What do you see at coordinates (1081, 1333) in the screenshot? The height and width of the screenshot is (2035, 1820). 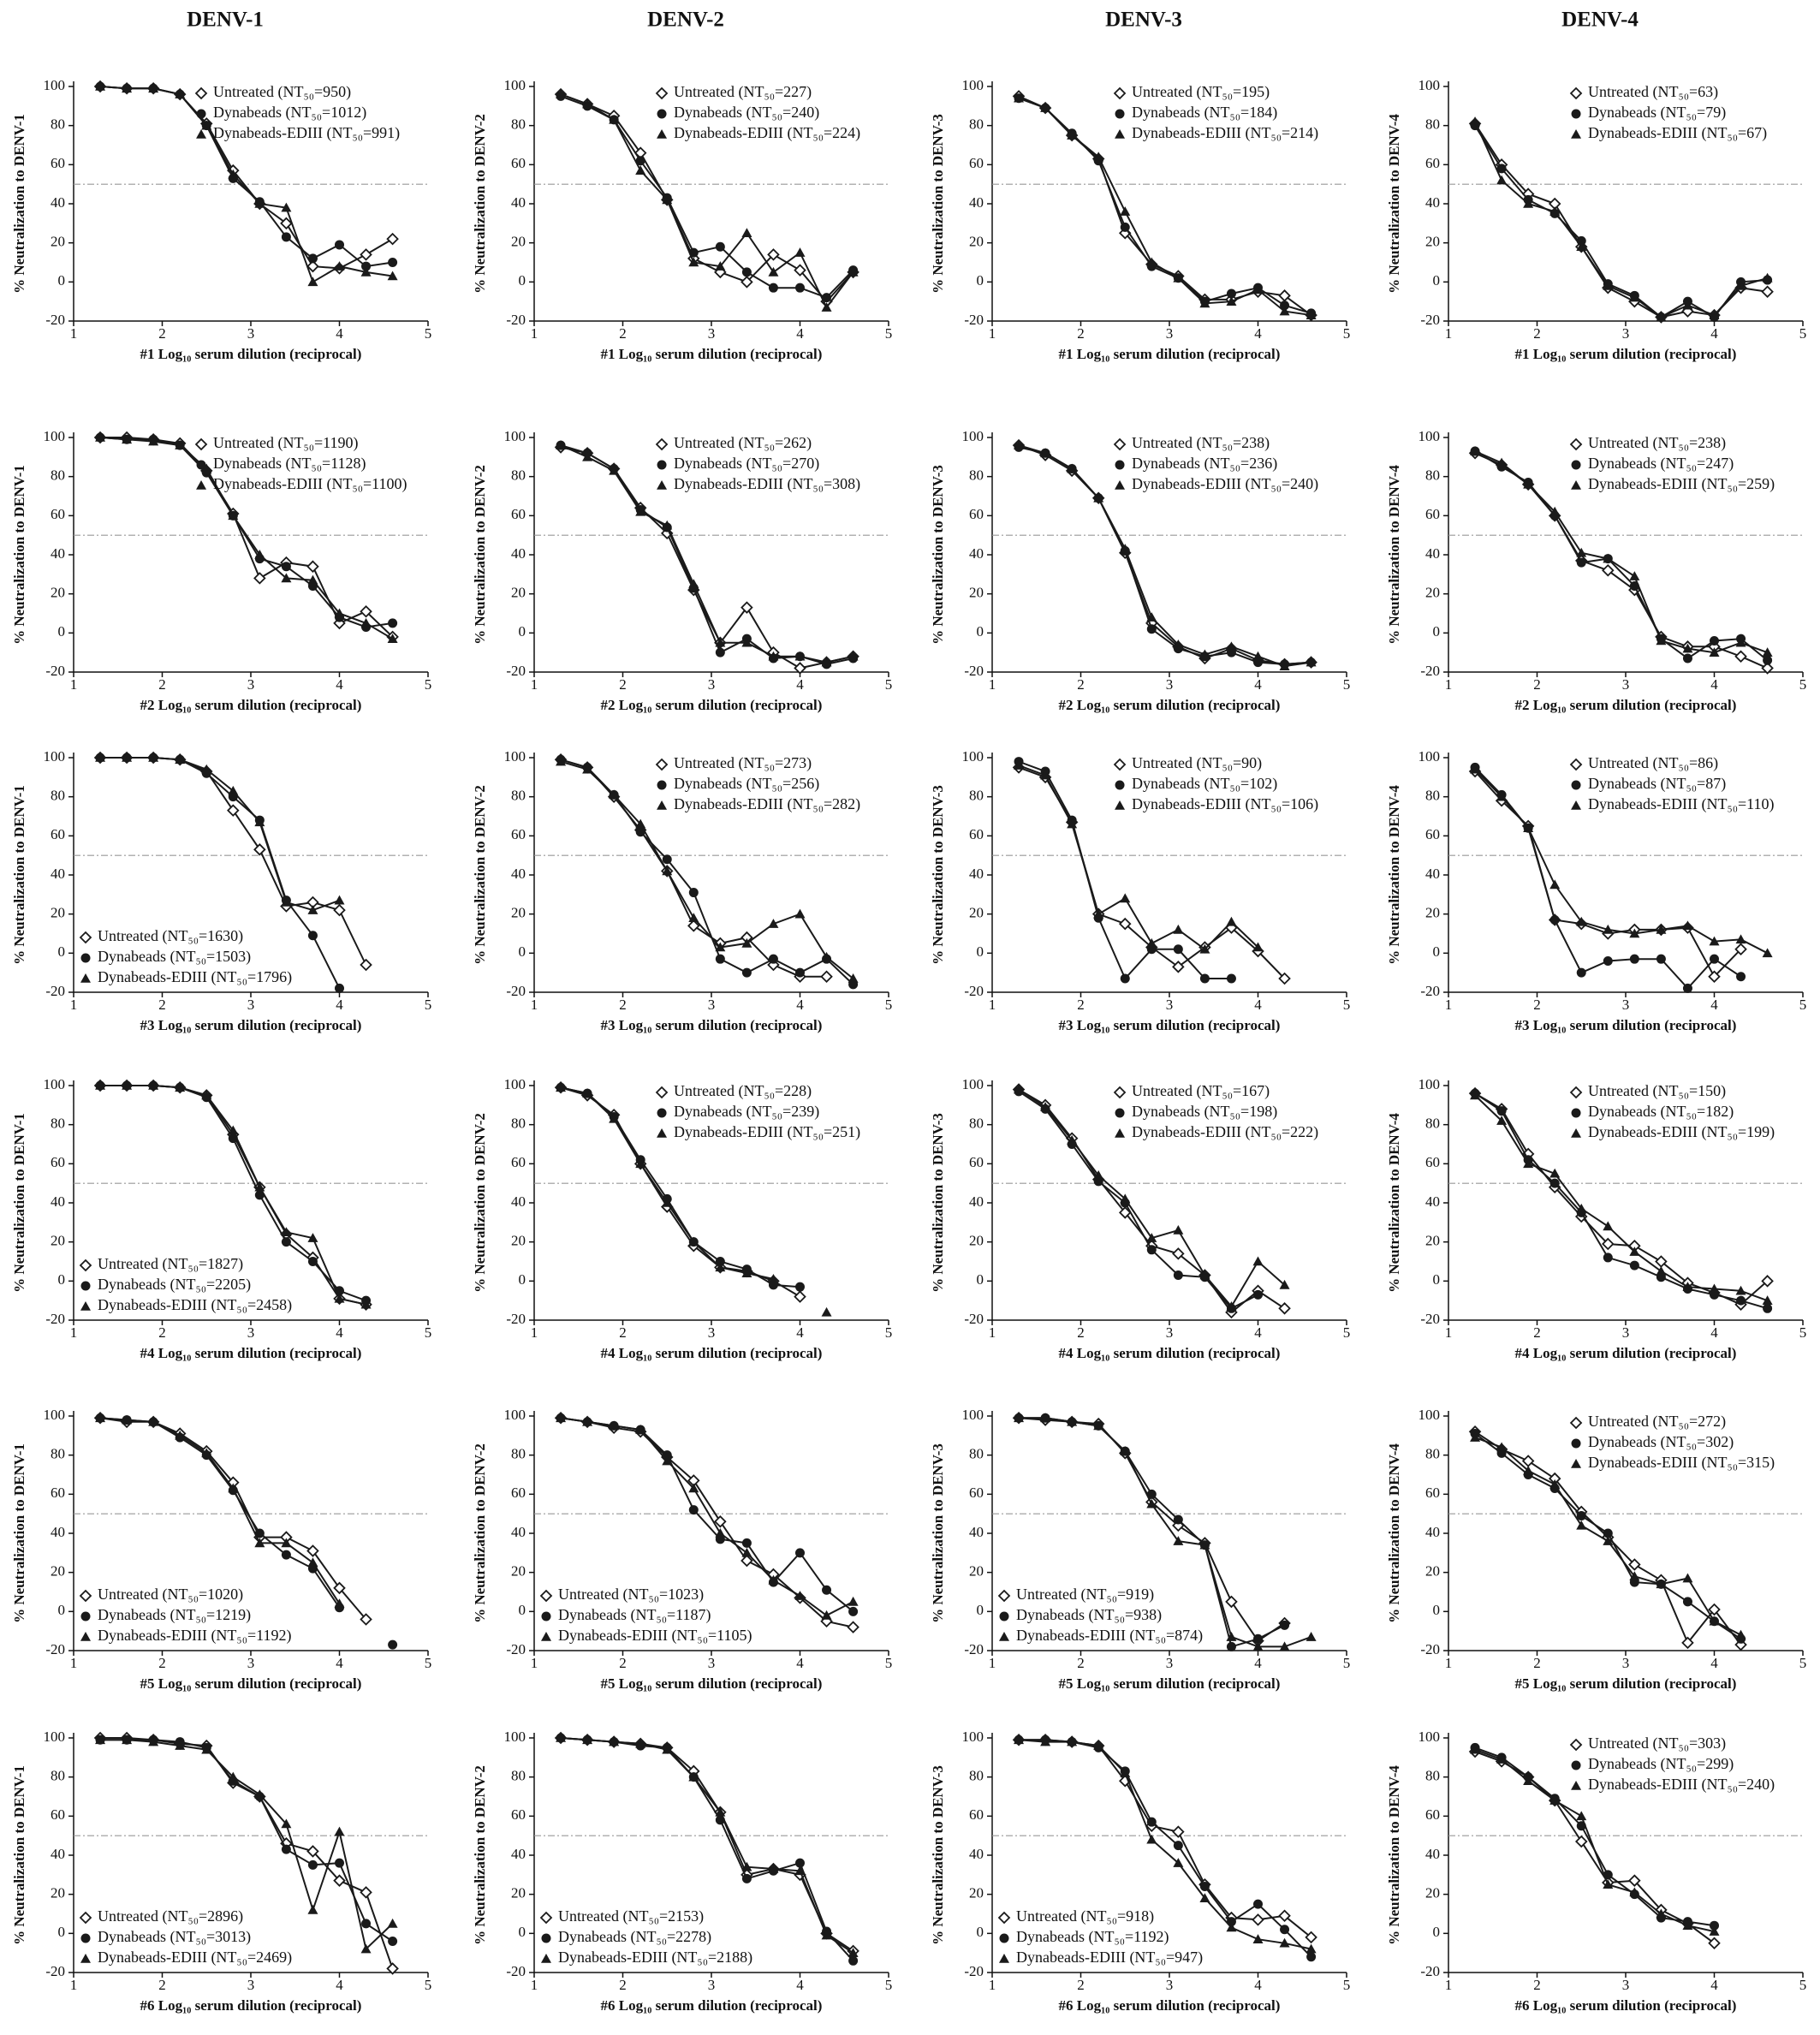 I see `x-tick-label: 2` at bounding box center [1081, 1333].